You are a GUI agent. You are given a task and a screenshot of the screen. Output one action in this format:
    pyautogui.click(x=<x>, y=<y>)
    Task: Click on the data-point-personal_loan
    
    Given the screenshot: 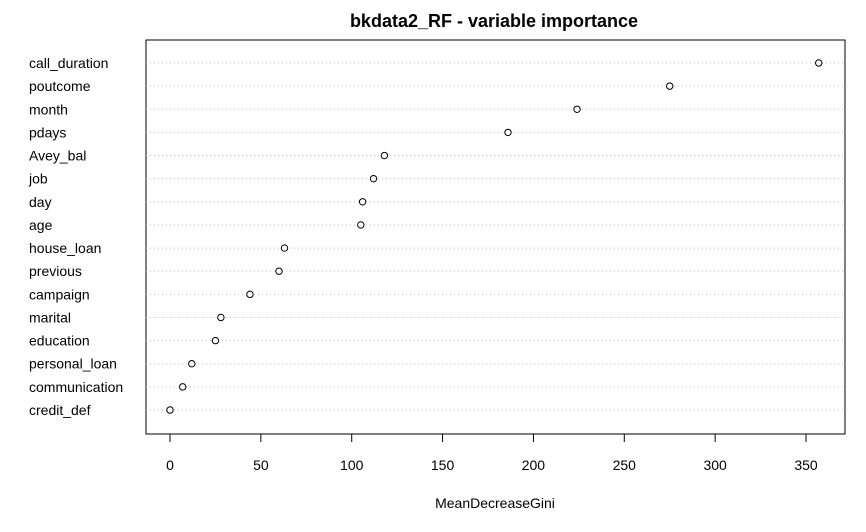 What is the action you would take?
    pyautogui.click(x=192, y=364)
    